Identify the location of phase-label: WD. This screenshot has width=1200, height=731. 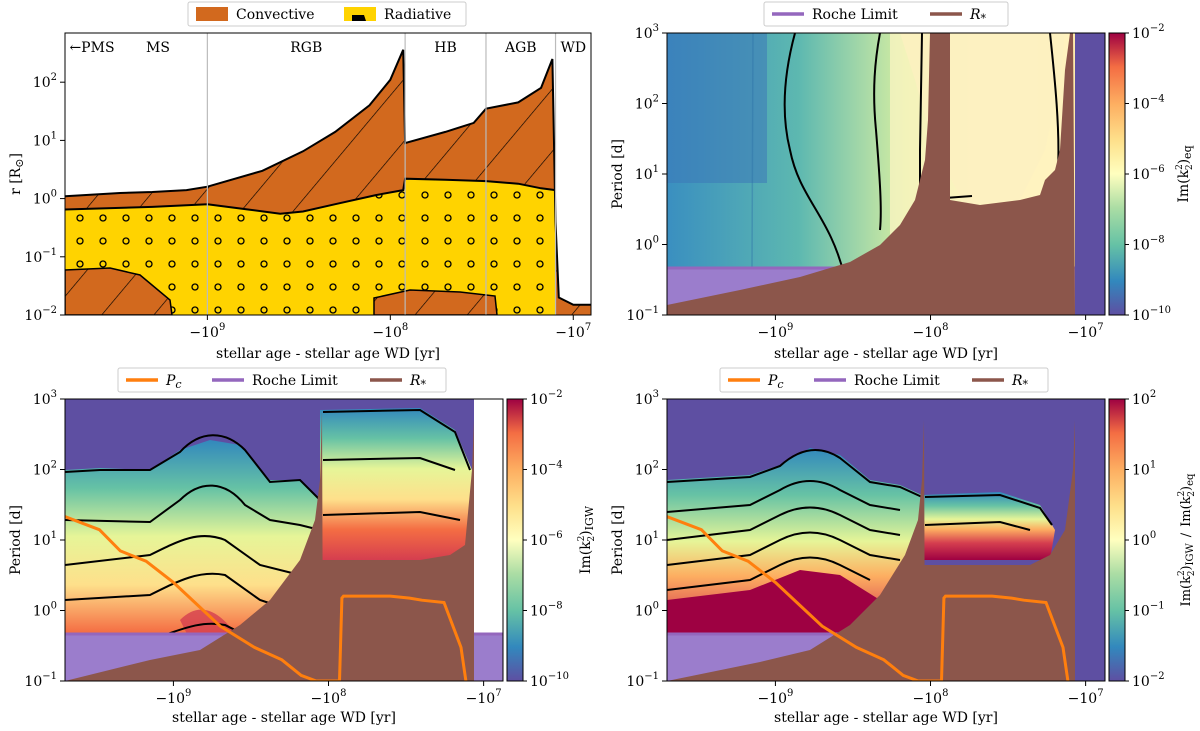
(573, 48).